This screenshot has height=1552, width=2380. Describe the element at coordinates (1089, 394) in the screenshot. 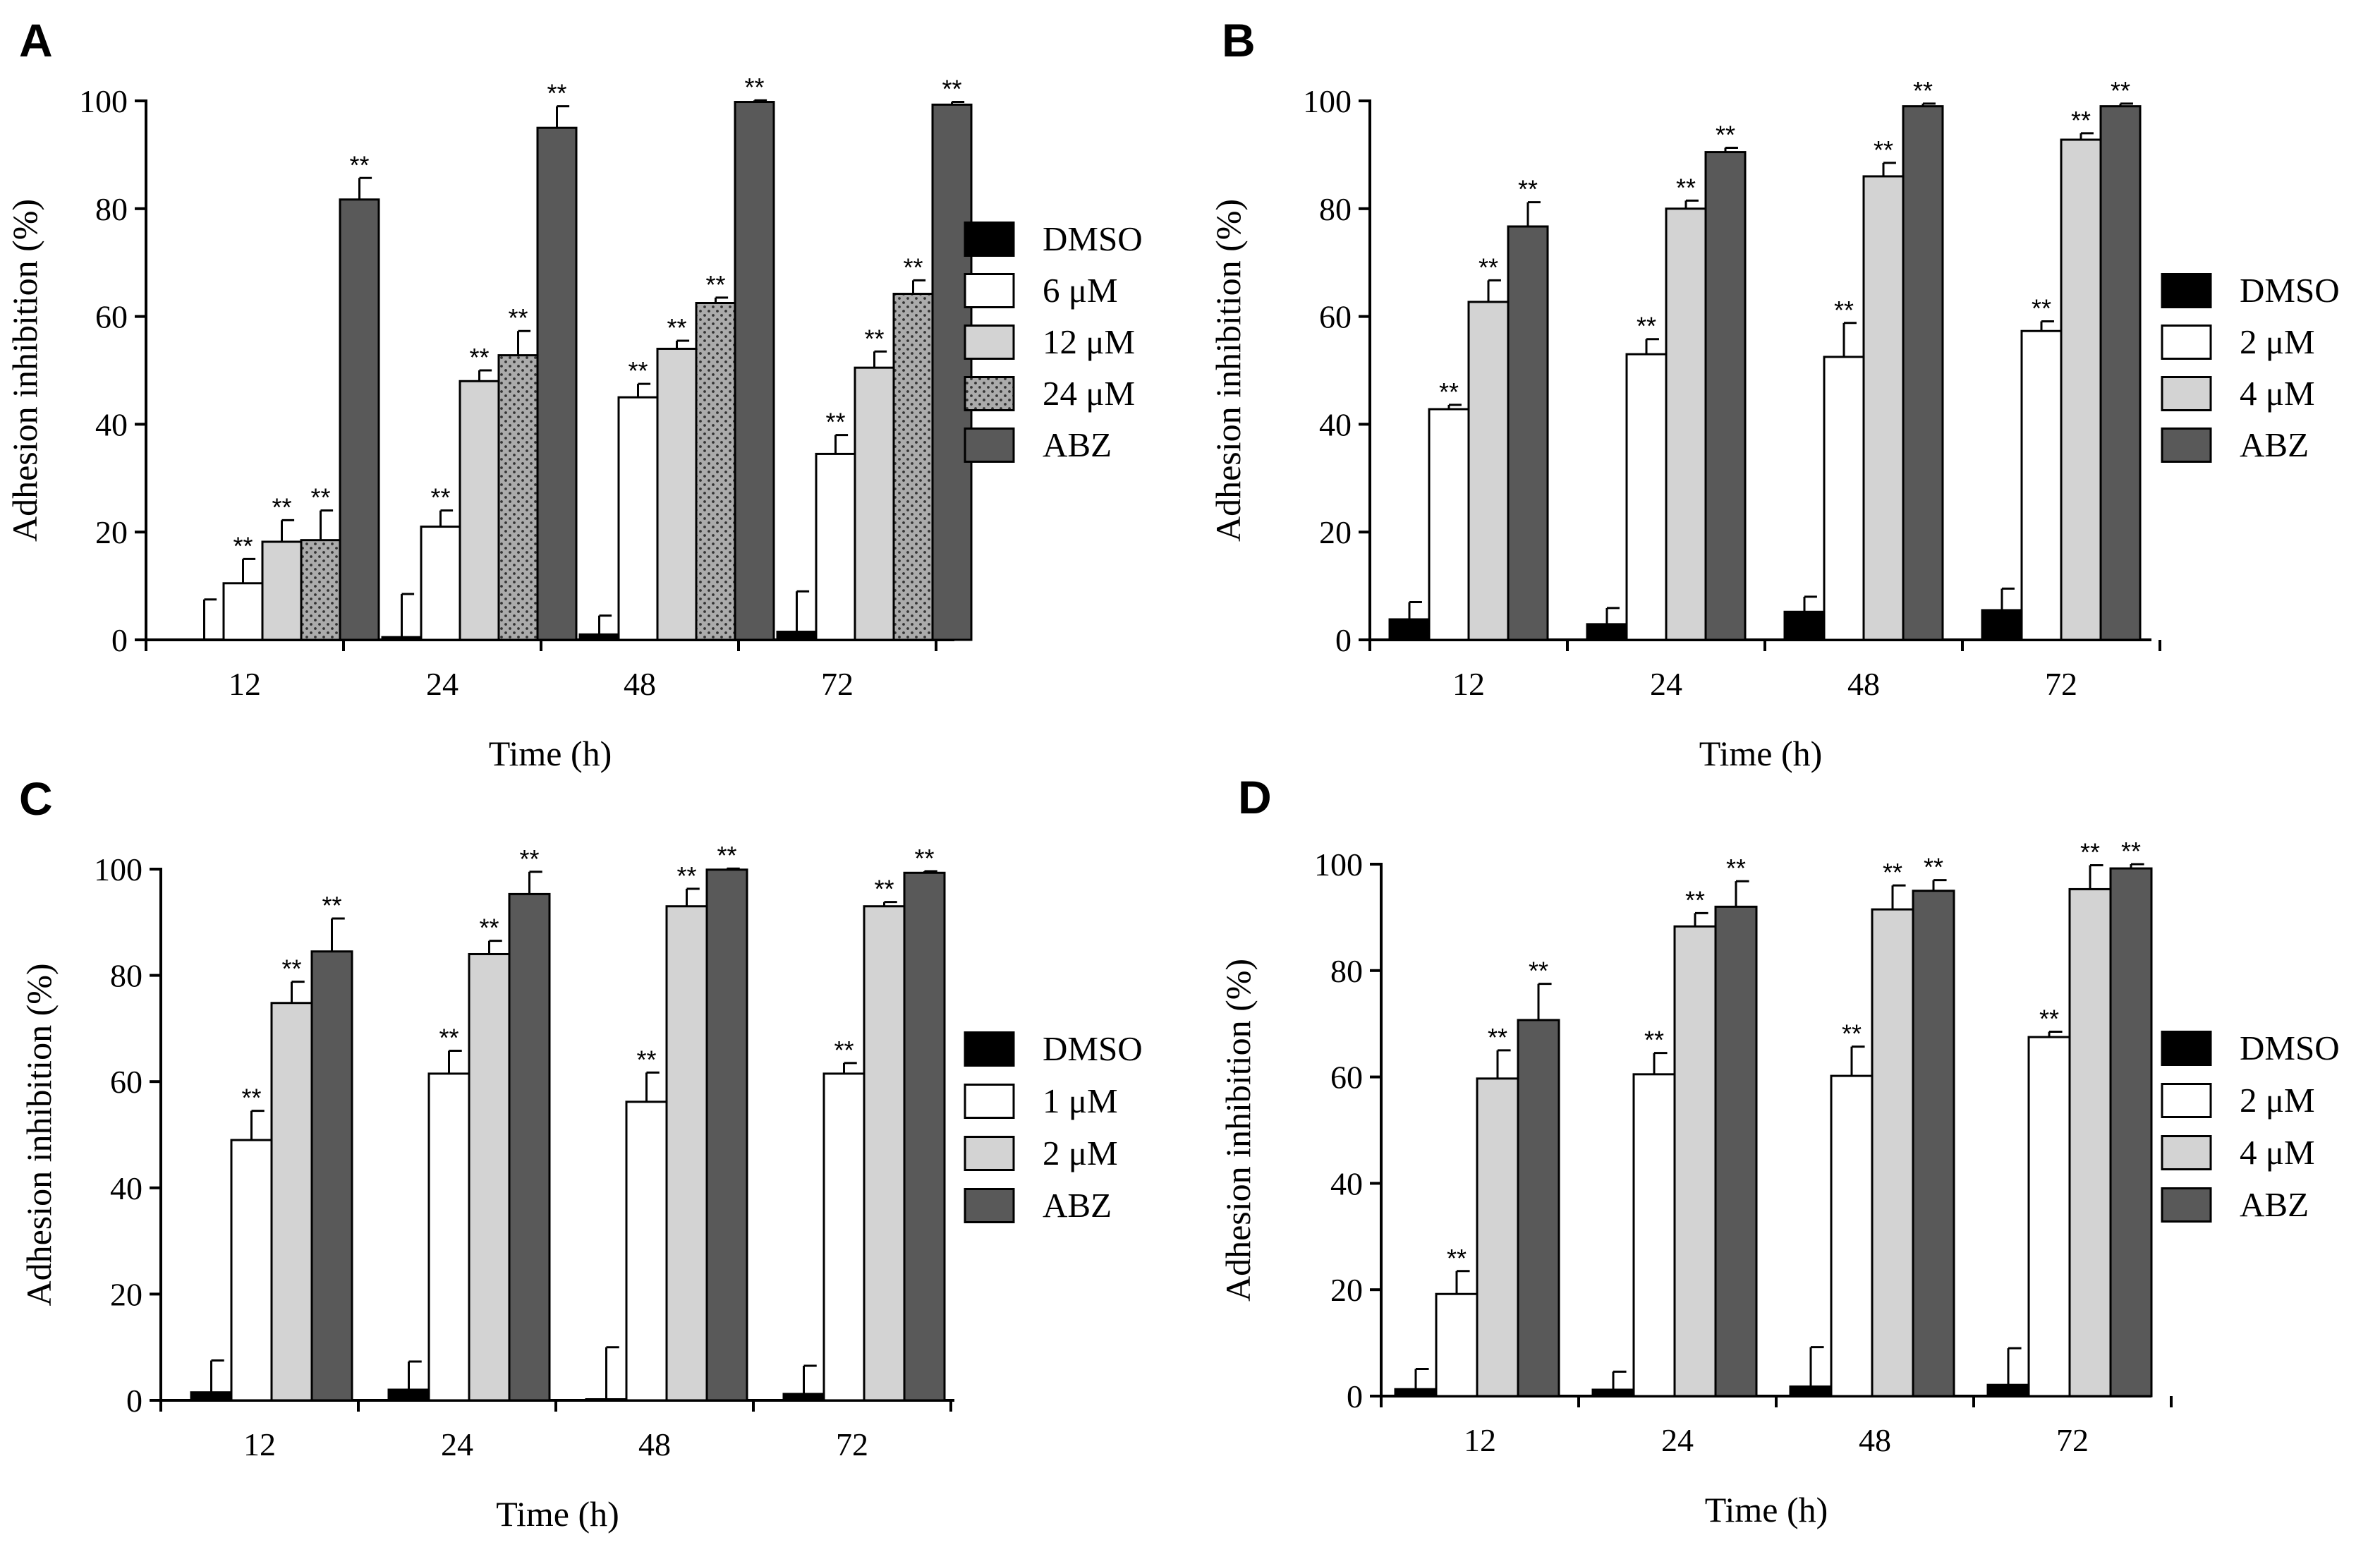

I see `legend-label: 24 μM` at that location.